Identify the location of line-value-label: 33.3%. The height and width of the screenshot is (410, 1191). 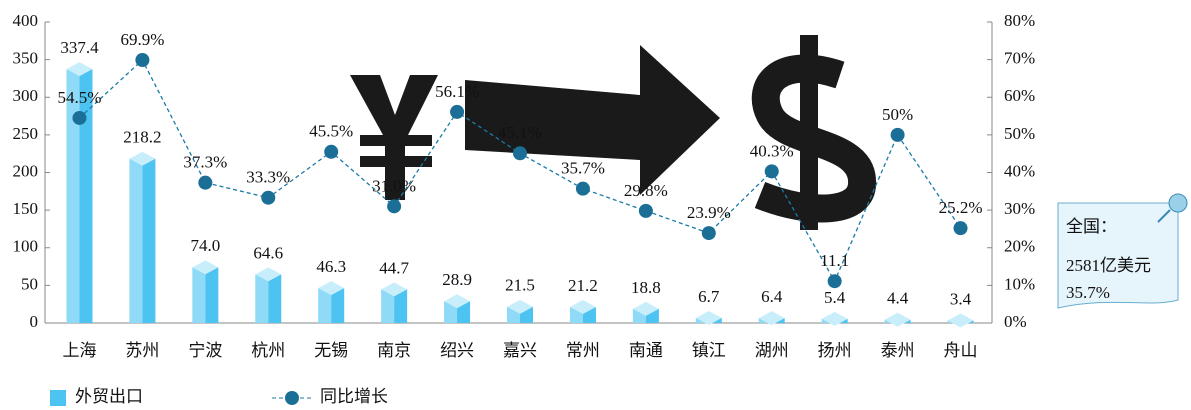
(268, 177).